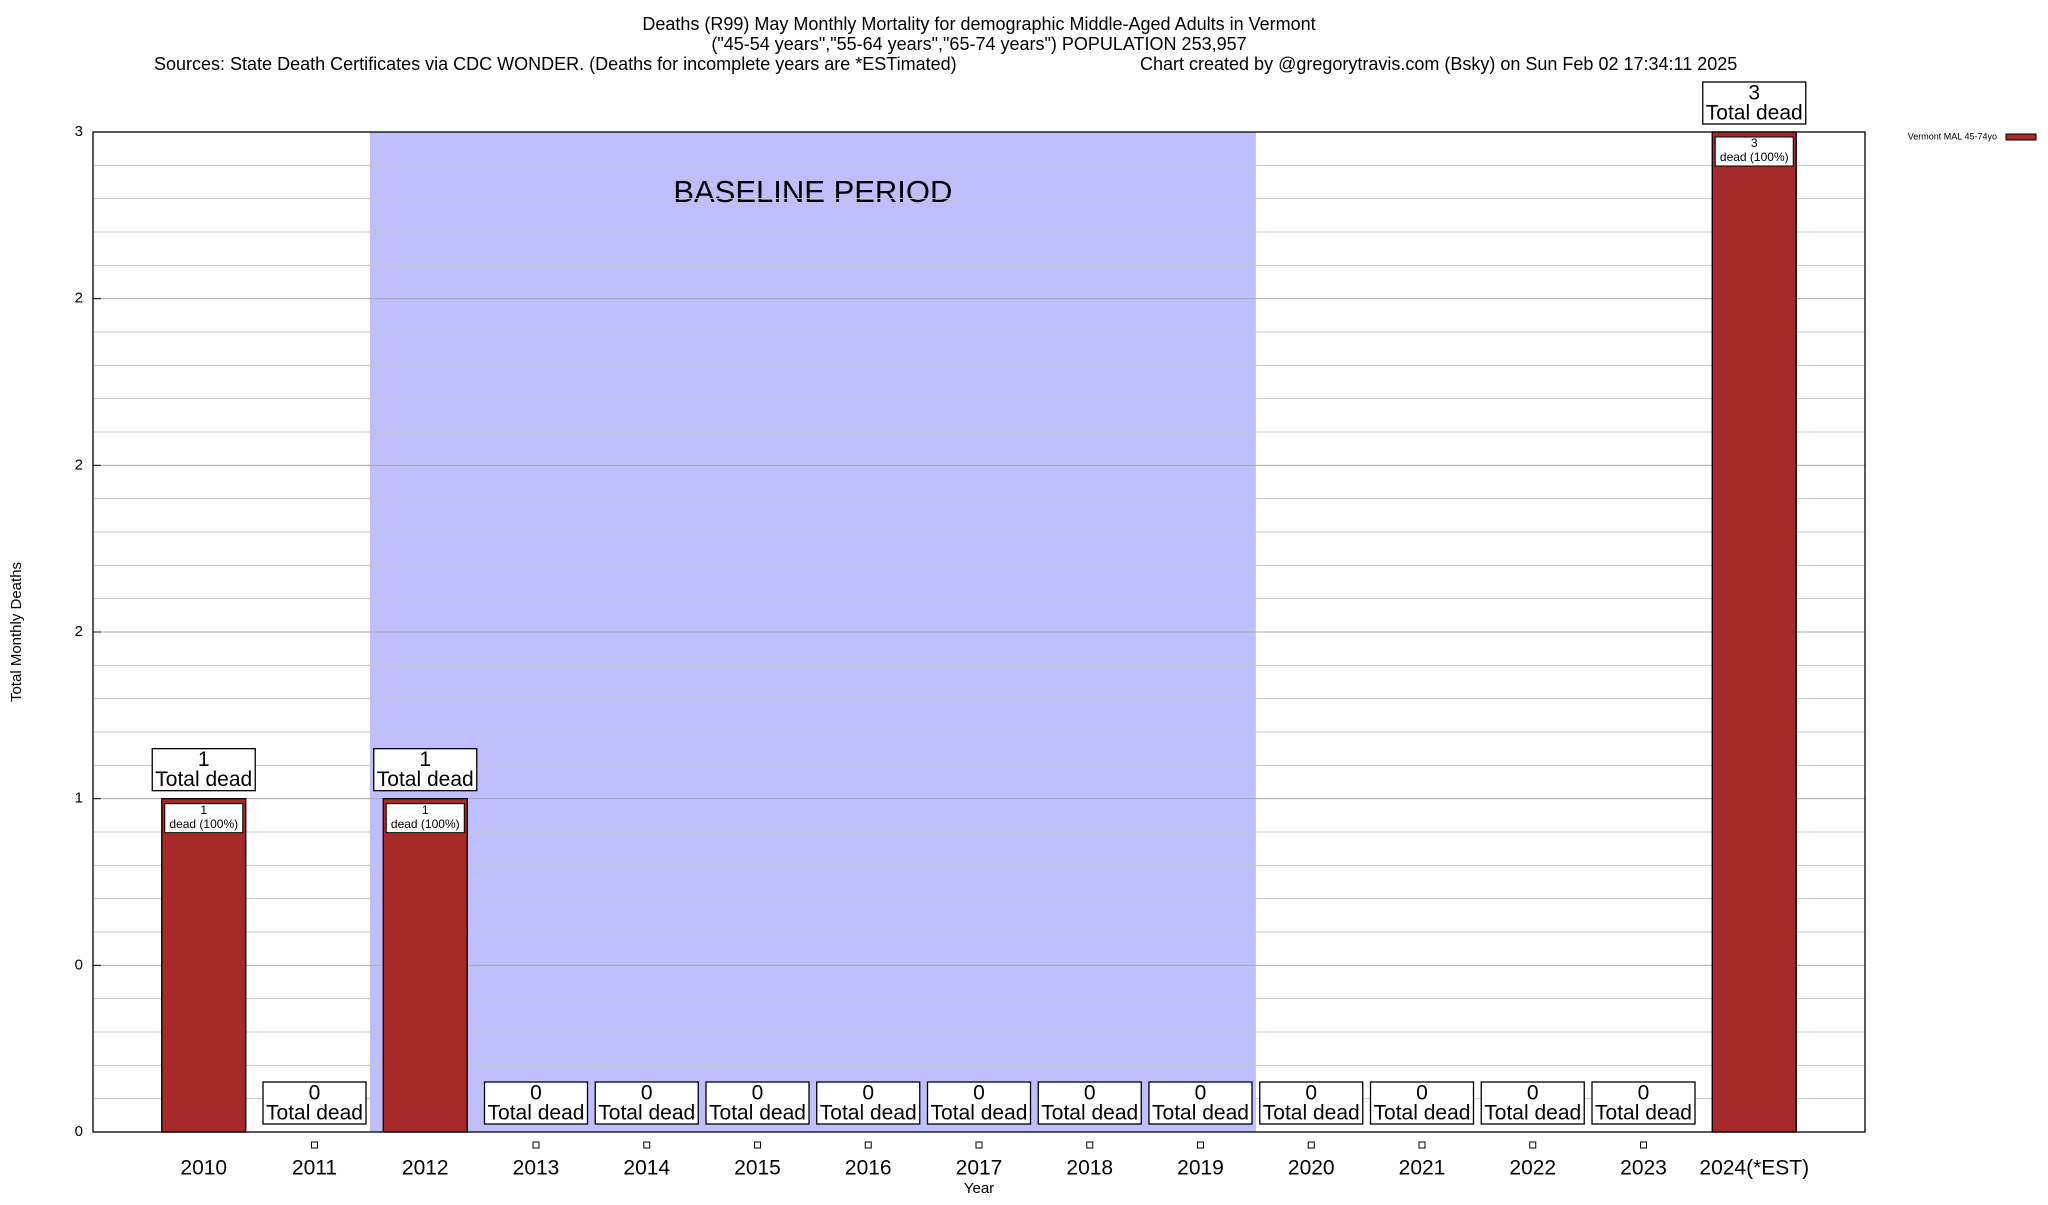 Image resolution: width=2048 pixels, height=1205 pixels. I want to click on x-tick-label: 2012, so click(425, 1168).